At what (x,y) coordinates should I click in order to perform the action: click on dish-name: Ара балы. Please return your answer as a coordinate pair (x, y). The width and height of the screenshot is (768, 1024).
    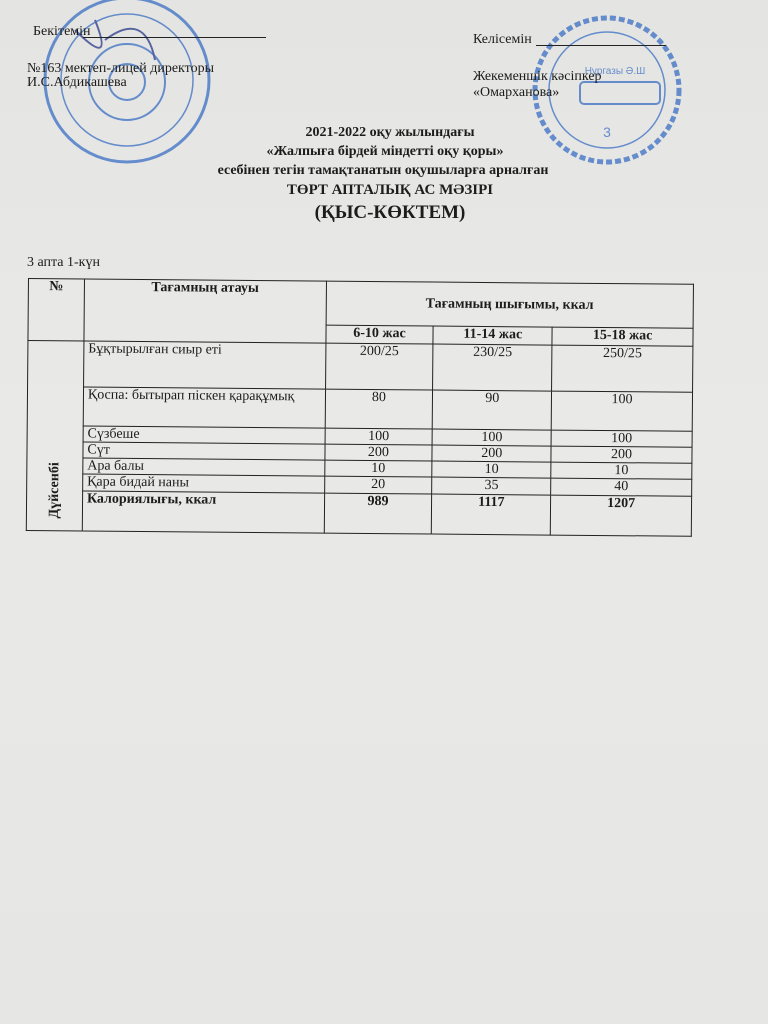
    Looking at the image, I should click on (203, 467).